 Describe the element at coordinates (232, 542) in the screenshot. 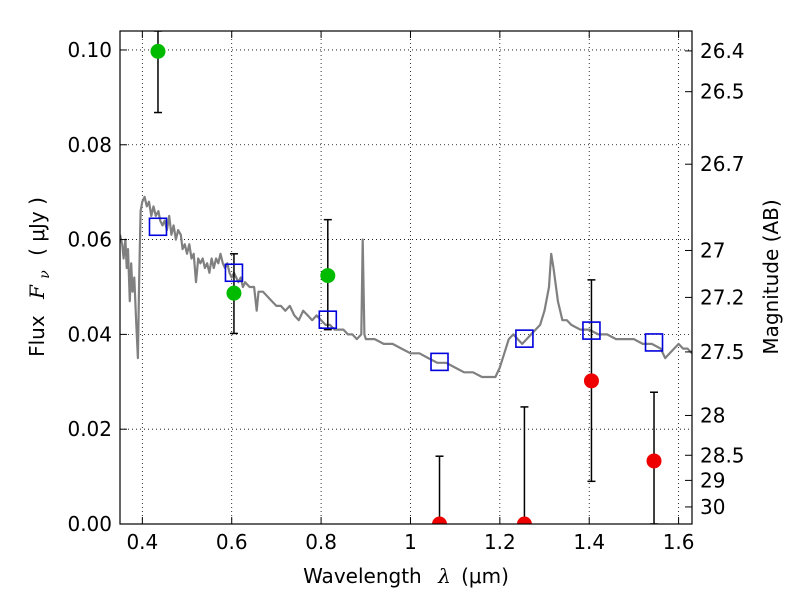

I see `x-tick-label: 0.6` at that location.